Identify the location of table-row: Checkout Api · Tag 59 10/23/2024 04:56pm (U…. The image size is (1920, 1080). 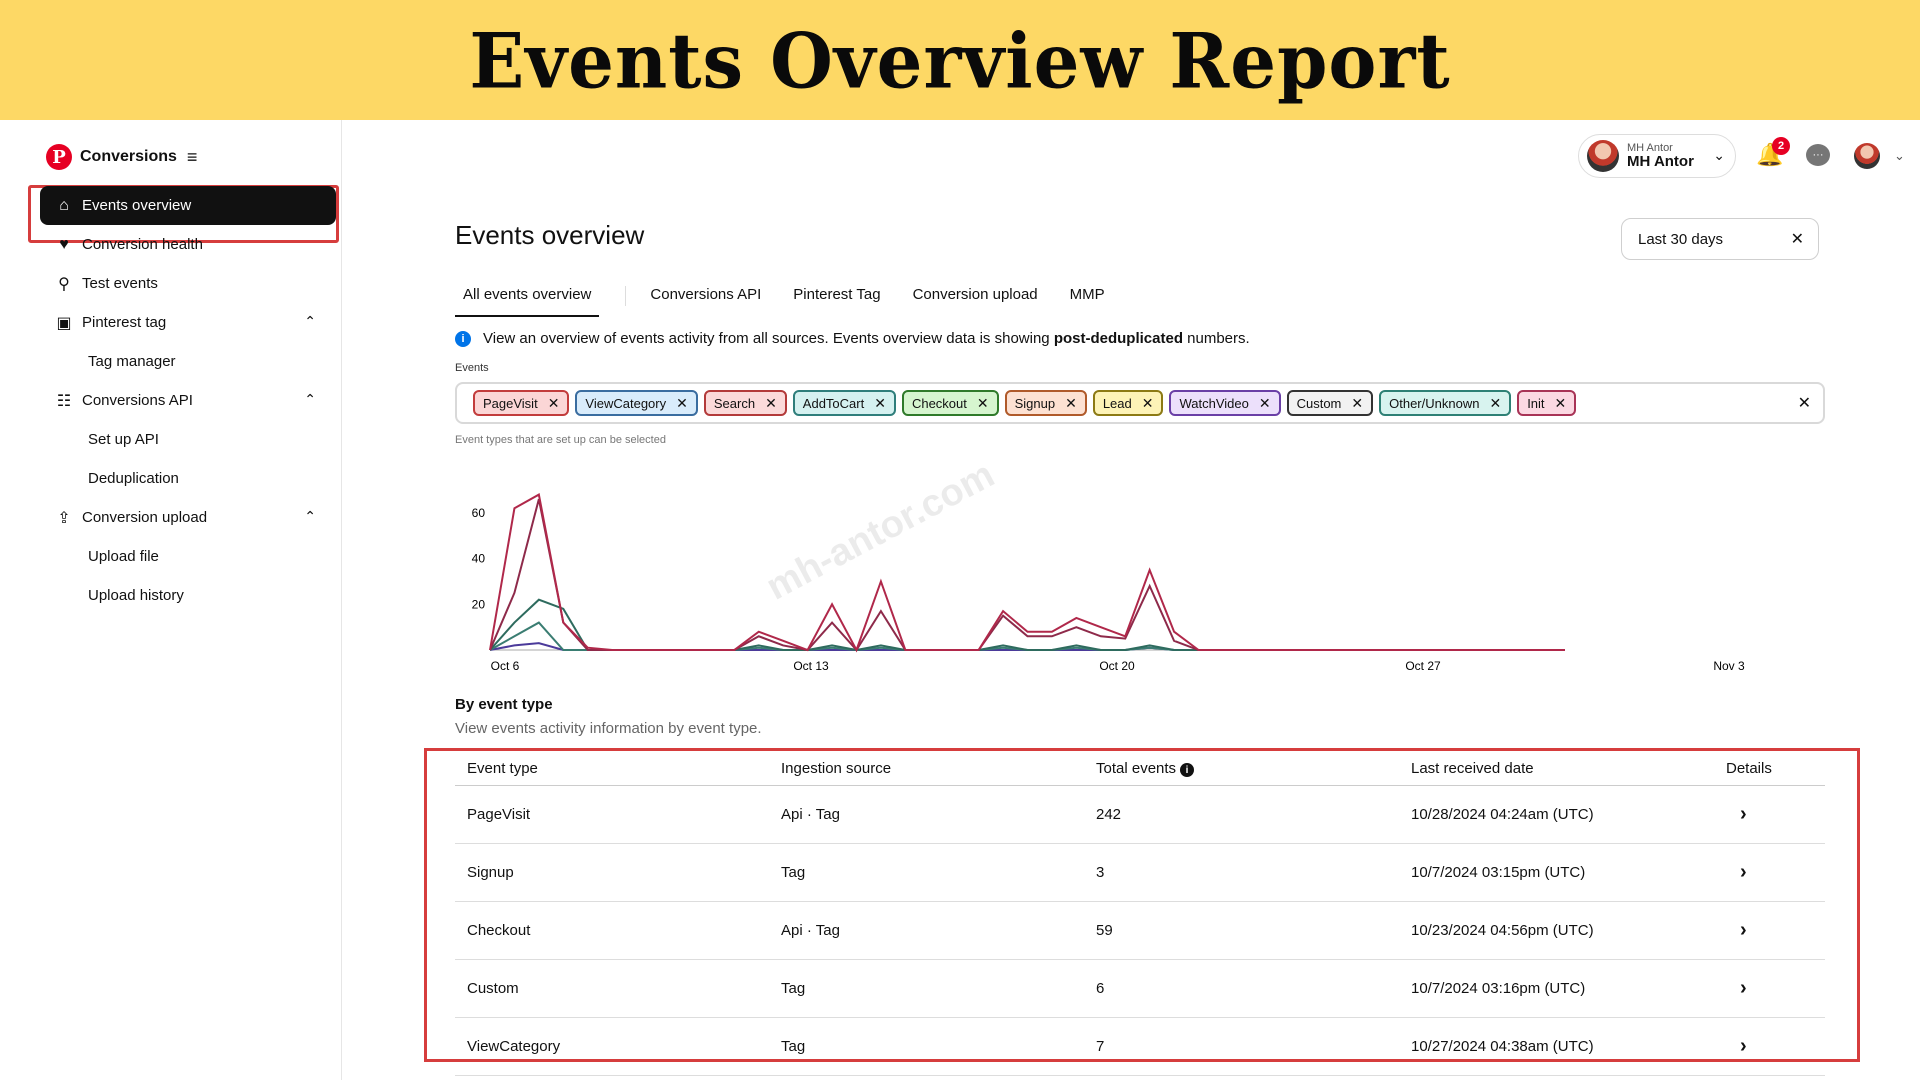
(1140, 931).